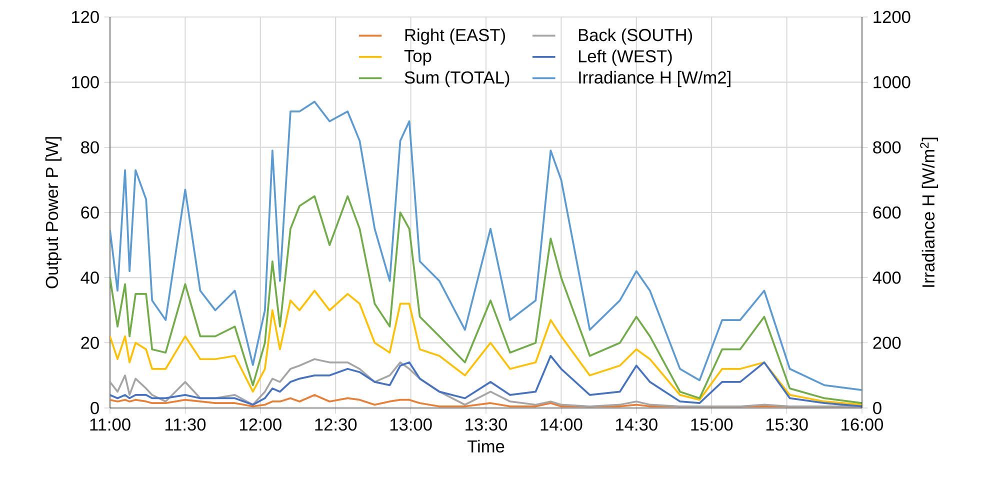 The height and width of the screenshot is (493, 982). Describe the element at coordinates (85, 82) in the screenshot. I see `y-tick-label: 100` at that location.